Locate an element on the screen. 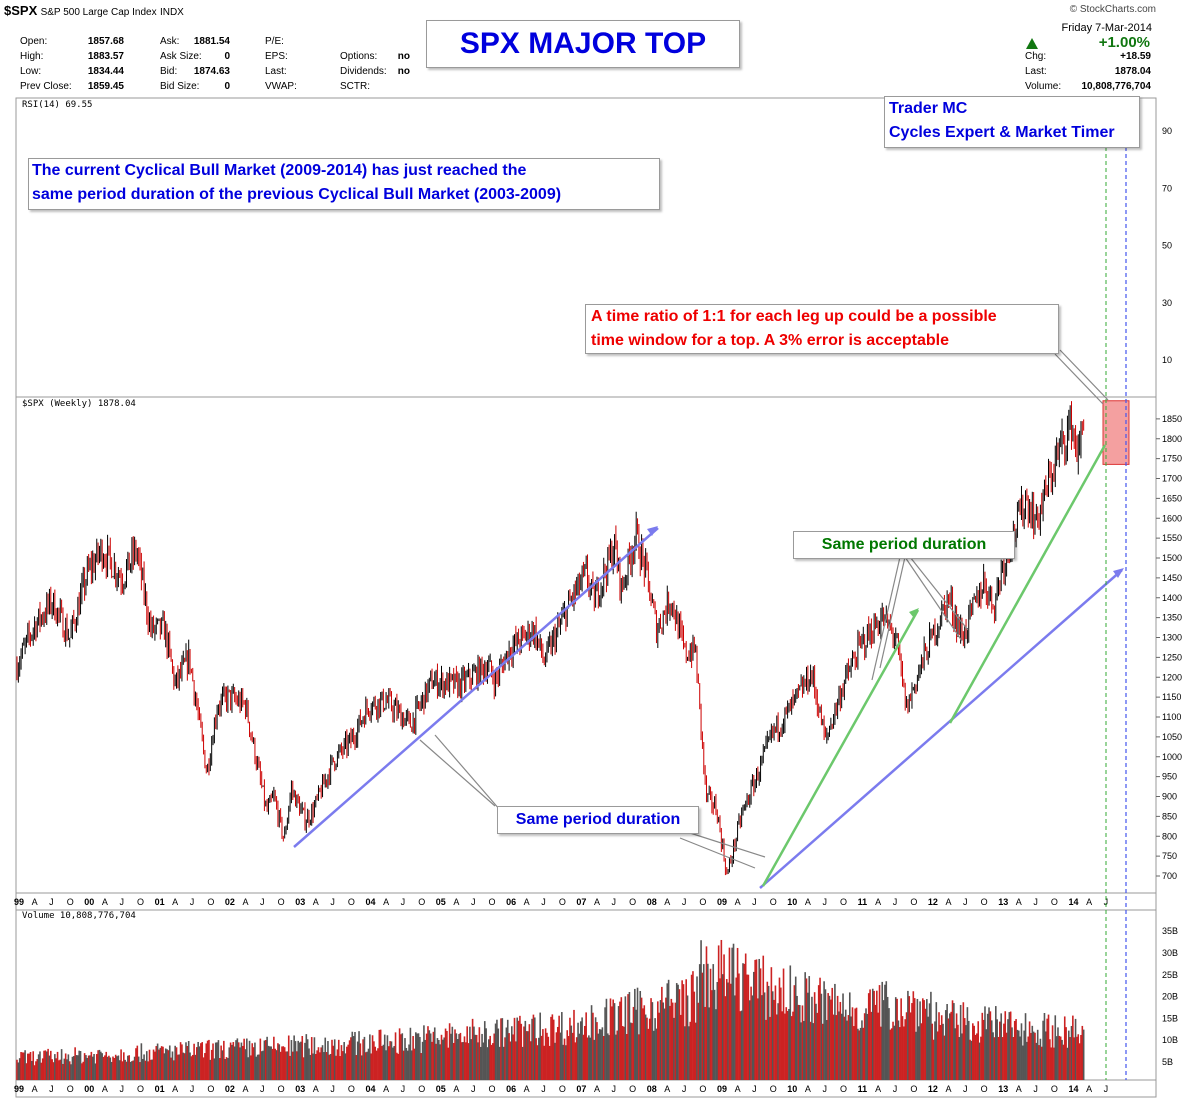 This screenshot has height=1100, width=1200. date-label: 14 is located at coordinates (1074, 902).